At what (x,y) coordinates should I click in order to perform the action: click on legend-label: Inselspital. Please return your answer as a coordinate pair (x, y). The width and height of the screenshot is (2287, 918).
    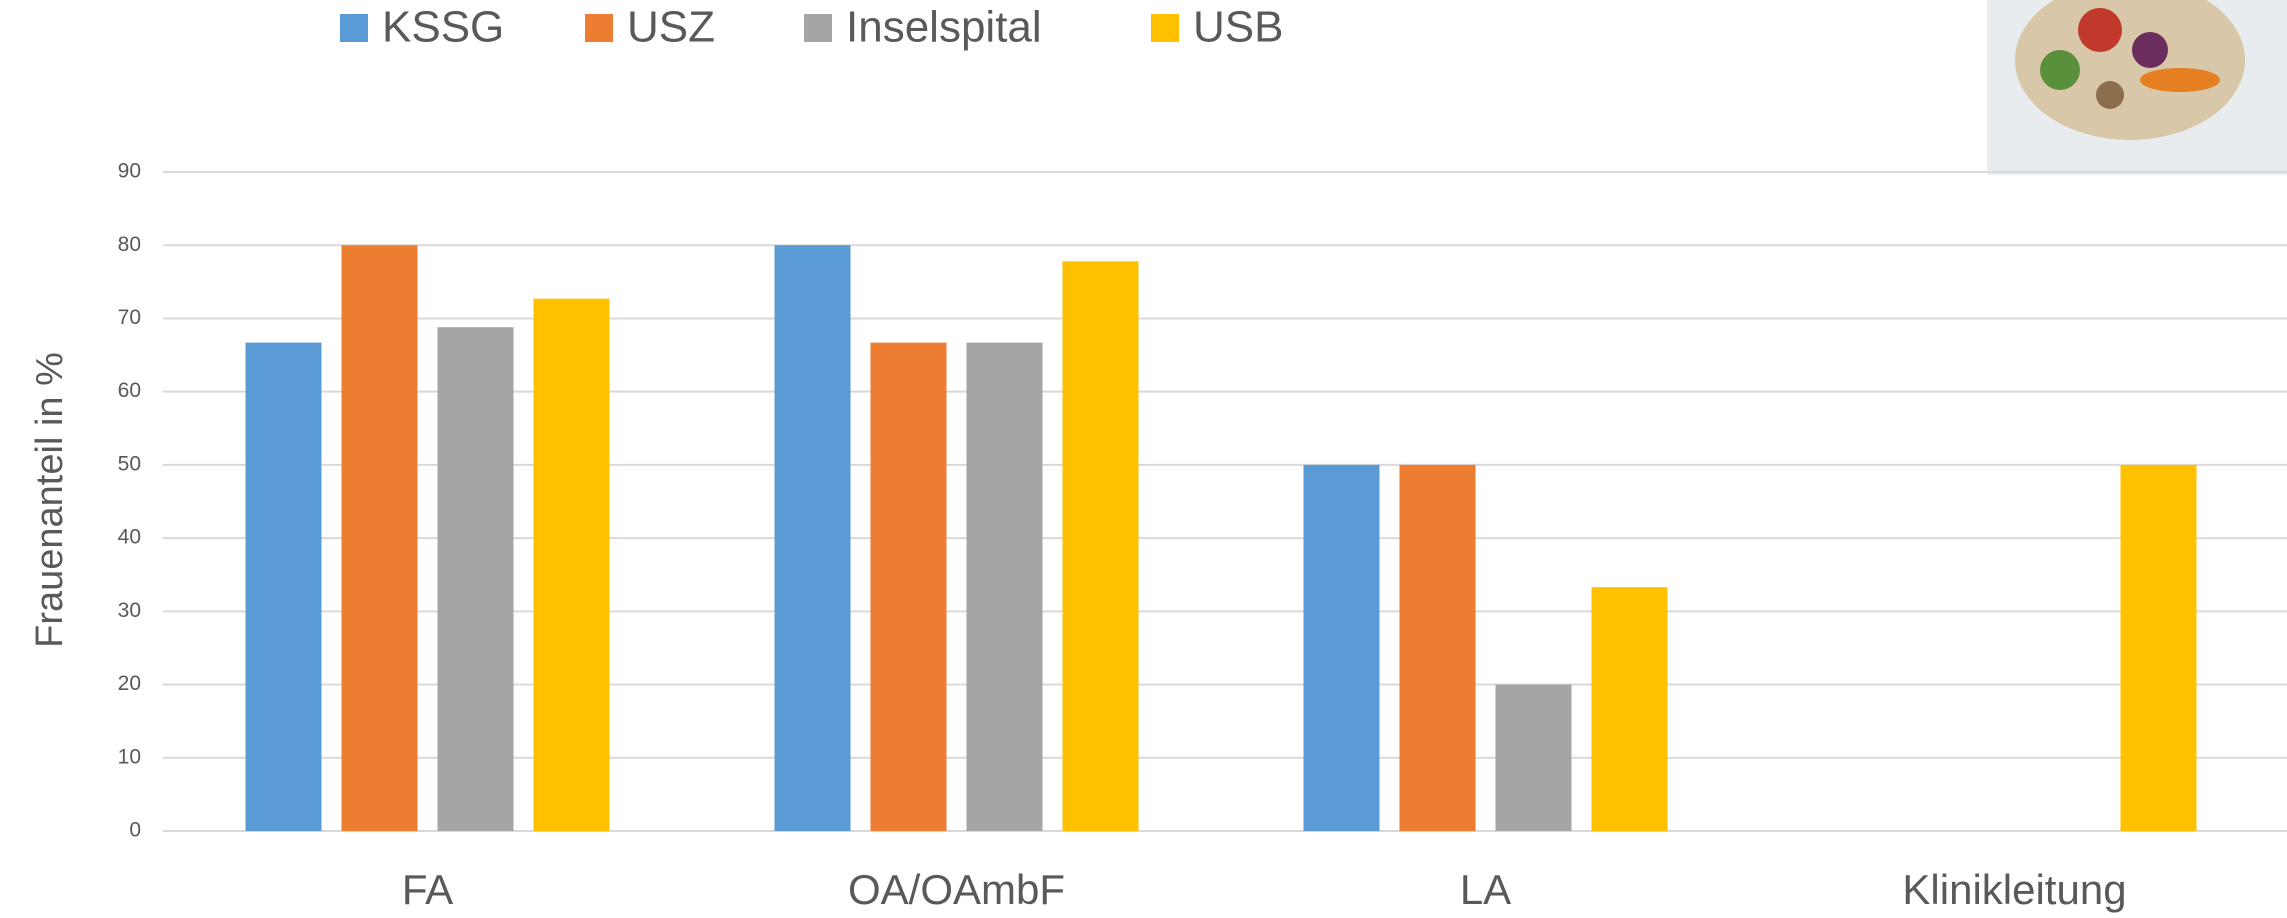
    Looking at the image, I should click on (944, 27).